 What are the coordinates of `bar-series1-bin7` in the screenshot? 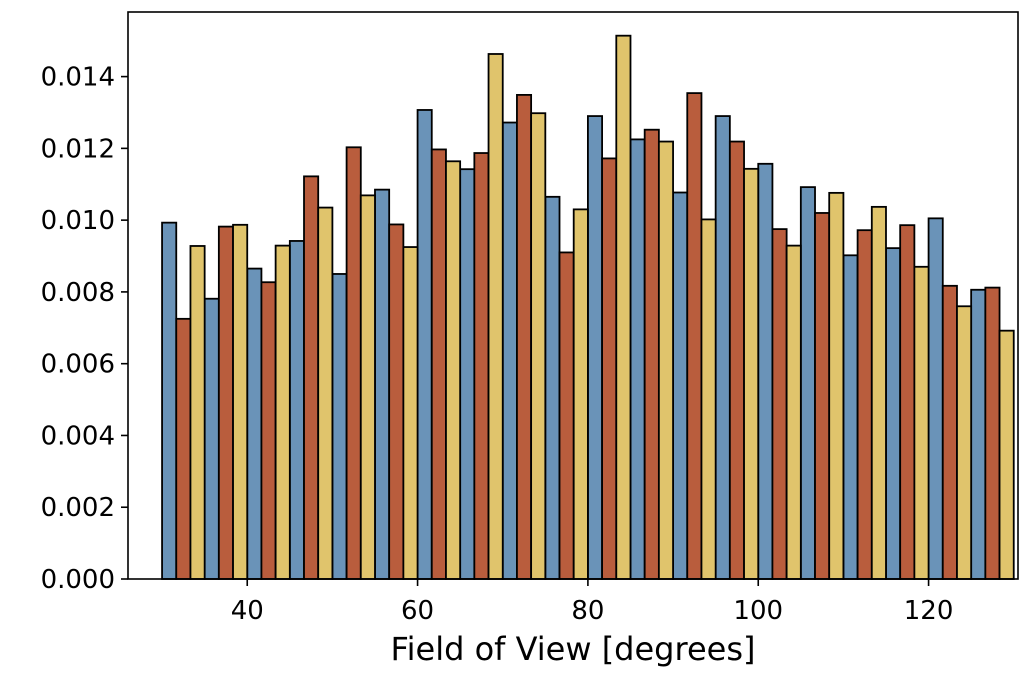 It's located at (424, 344).